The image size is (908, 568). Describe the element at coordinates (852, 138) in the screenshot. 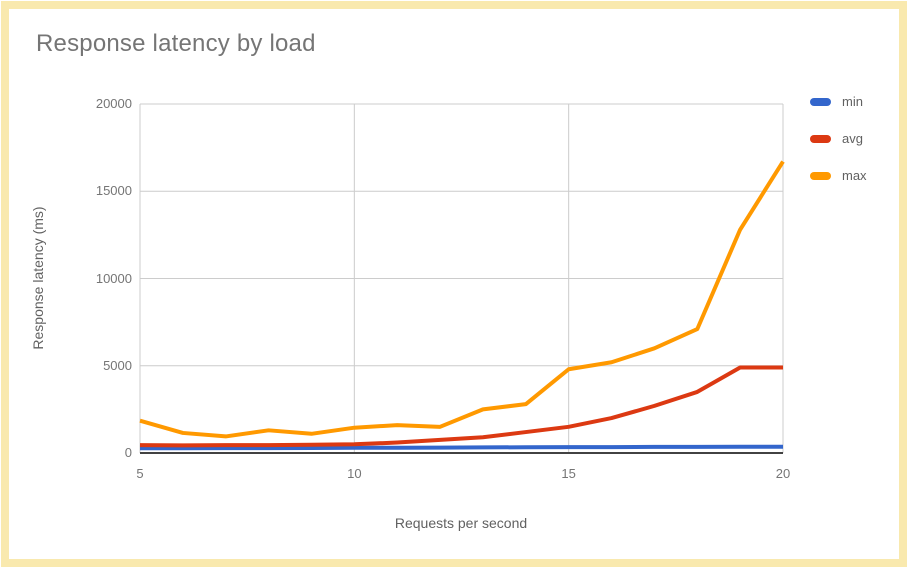

I see `legend-label-avg: avg` at that location.